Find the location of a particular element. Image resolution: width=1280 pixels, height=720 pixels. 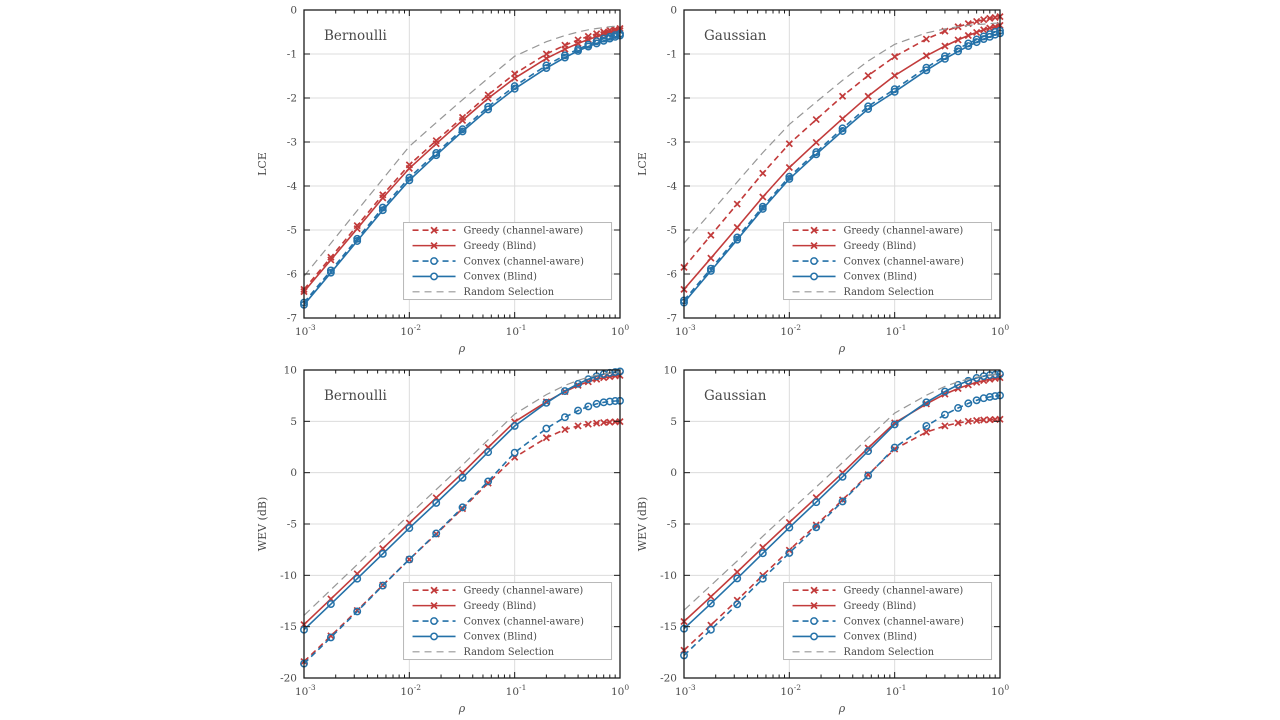

plot-corner-label: Bernoulli is located at coordinates (356, 396).